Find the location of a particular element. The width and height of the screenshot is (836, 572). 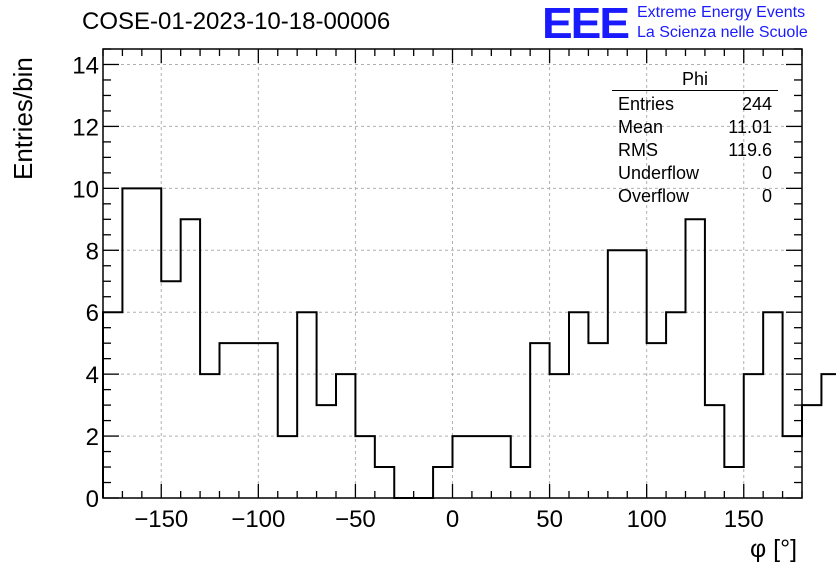

stats-title: Phi is located at coordinates (694, 79).